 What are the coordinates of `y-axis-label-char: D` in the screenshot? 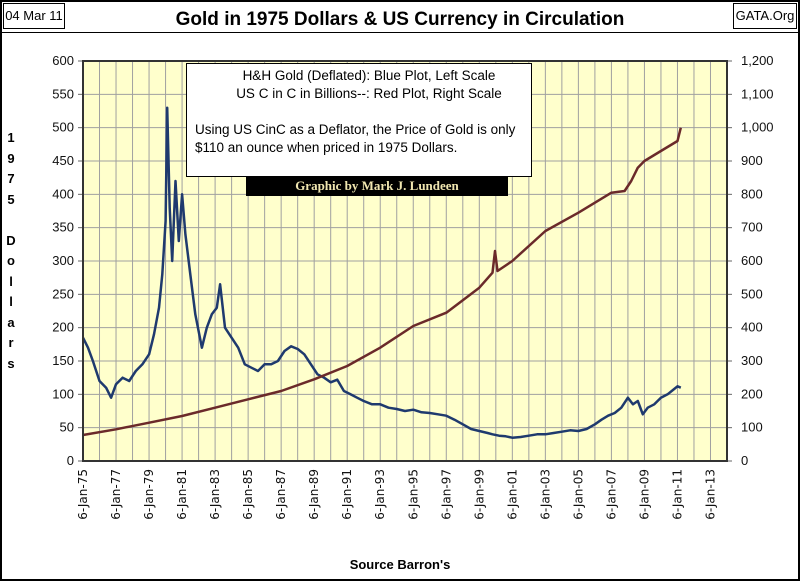 It's located at (11, 240).